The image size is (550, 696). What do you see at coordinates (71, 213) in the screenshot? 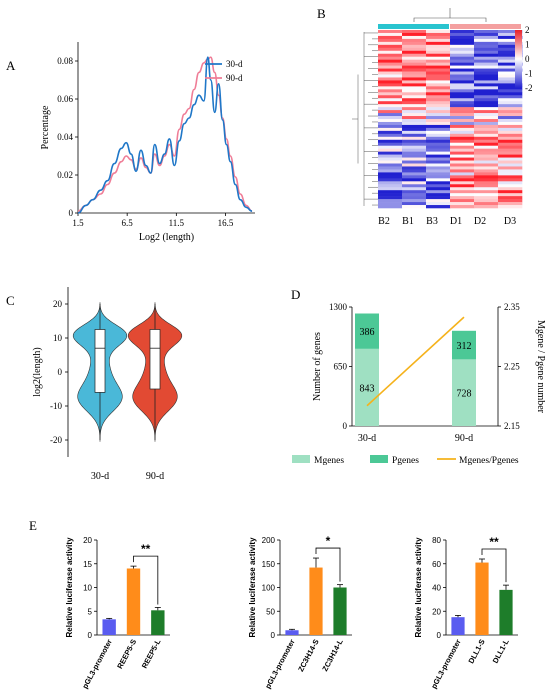
I see `y-tick-label: 0` at bounding box center [71, 213].